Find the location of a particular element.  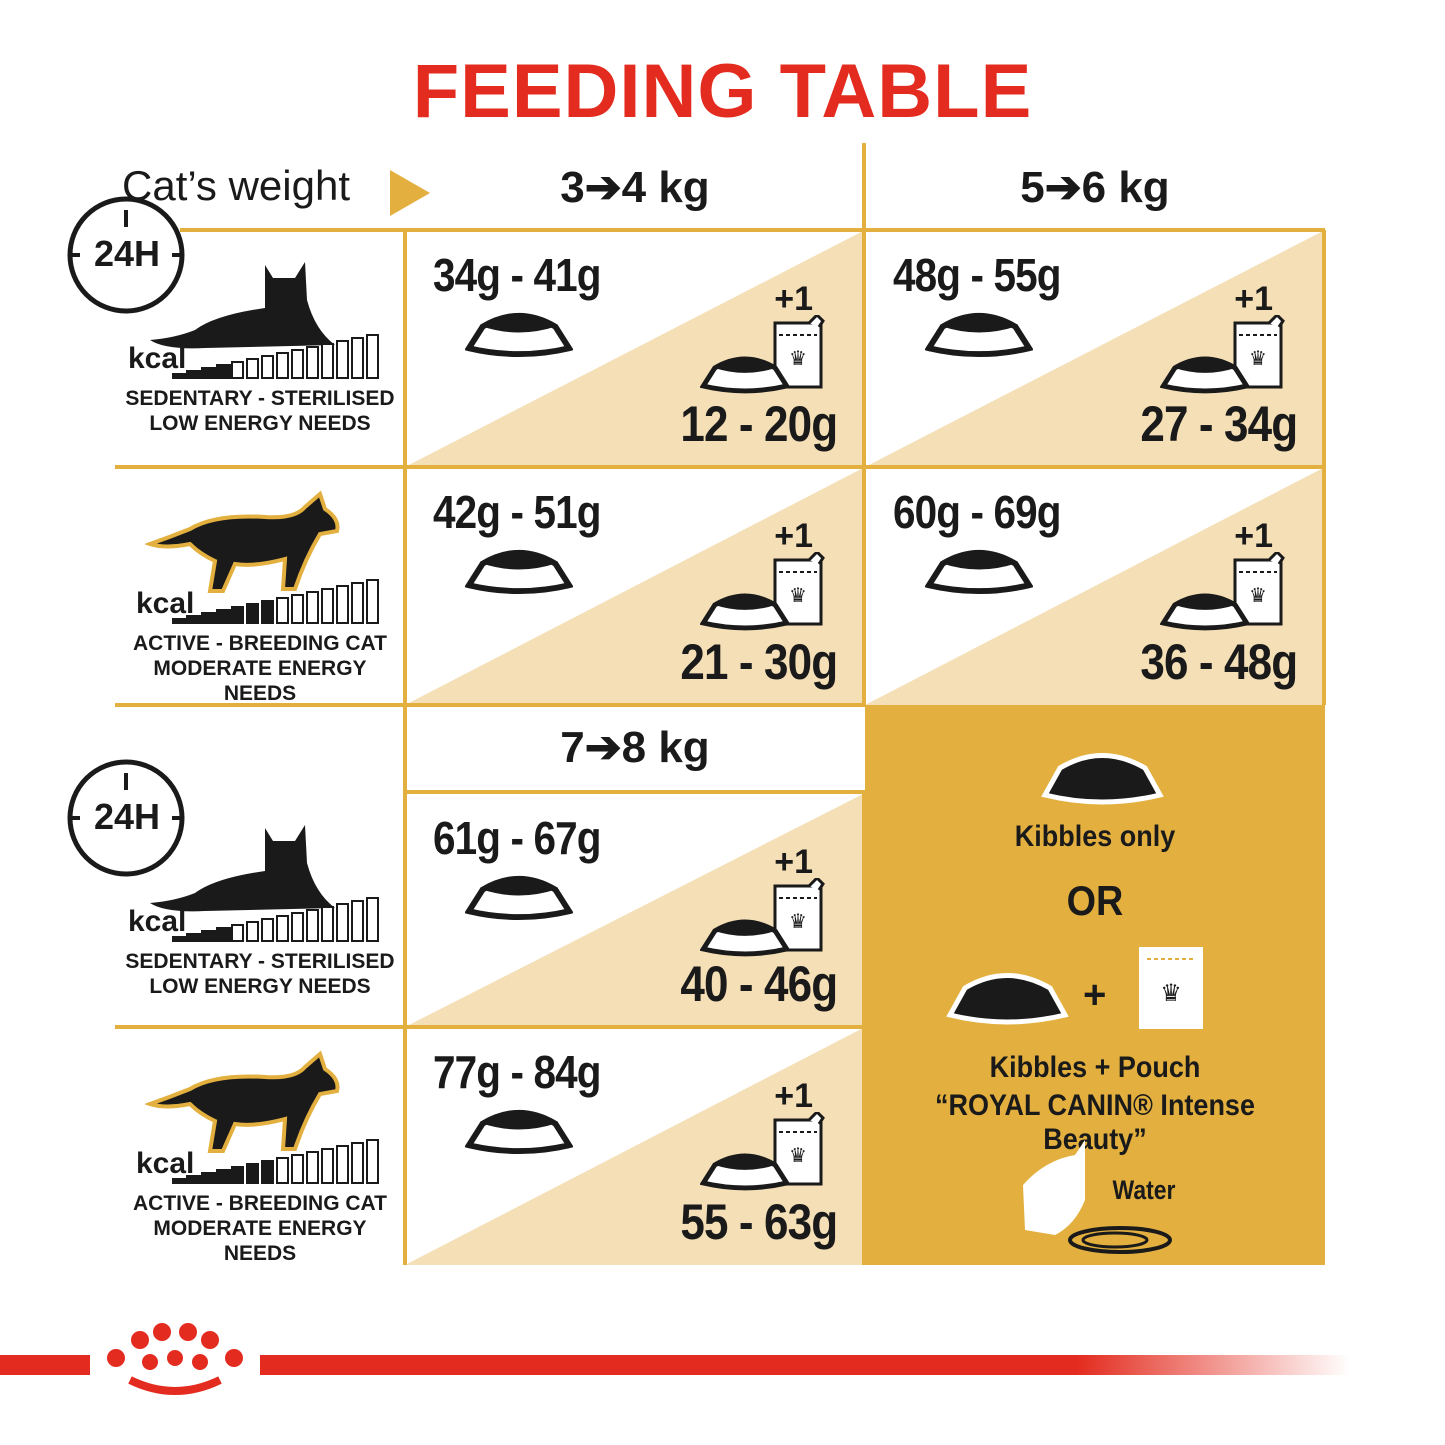

kibbles-only-amount: 61g - 67g is located at coordinates (517, 838).